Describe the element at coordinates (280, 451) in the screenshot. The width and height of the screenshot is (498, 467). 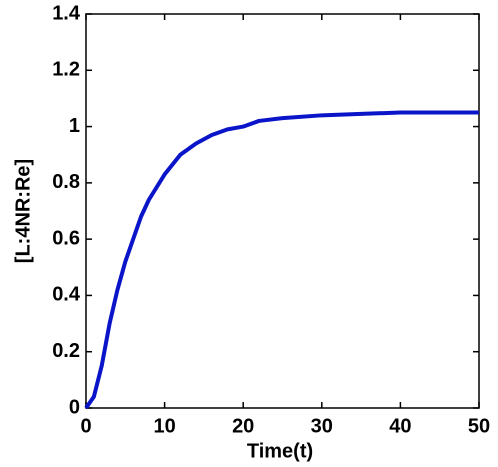
I see `x-axis-label: Time(t)` at that location.